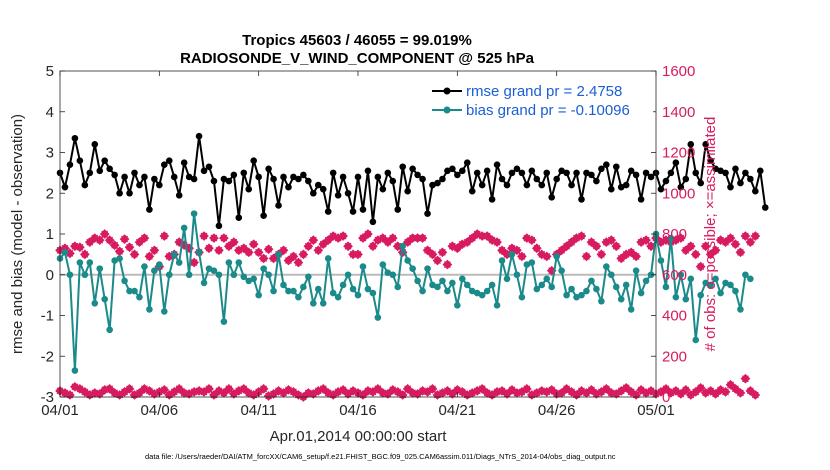 Image resolution: width=830 pixels, height=470 pixels. I want to click on x-tick-label: 04/26, so click(557, 410).